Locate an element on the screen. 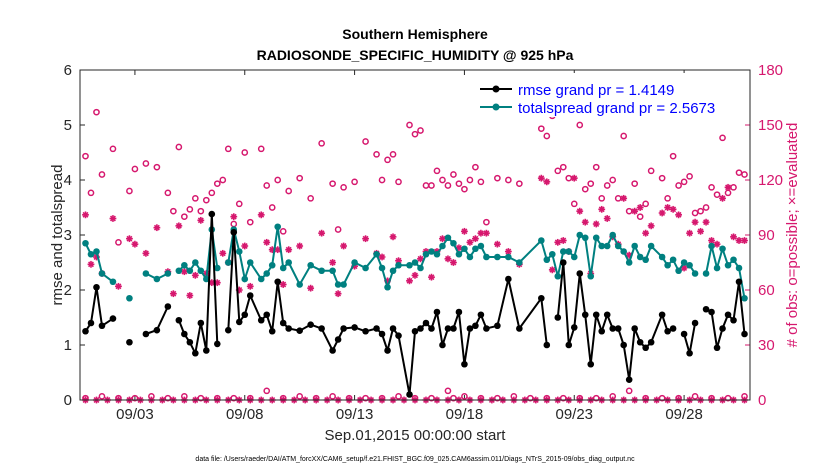 This screenshot has width=830, height=470. x-tick-label: 09/28 is located at coordinates (684, 414).